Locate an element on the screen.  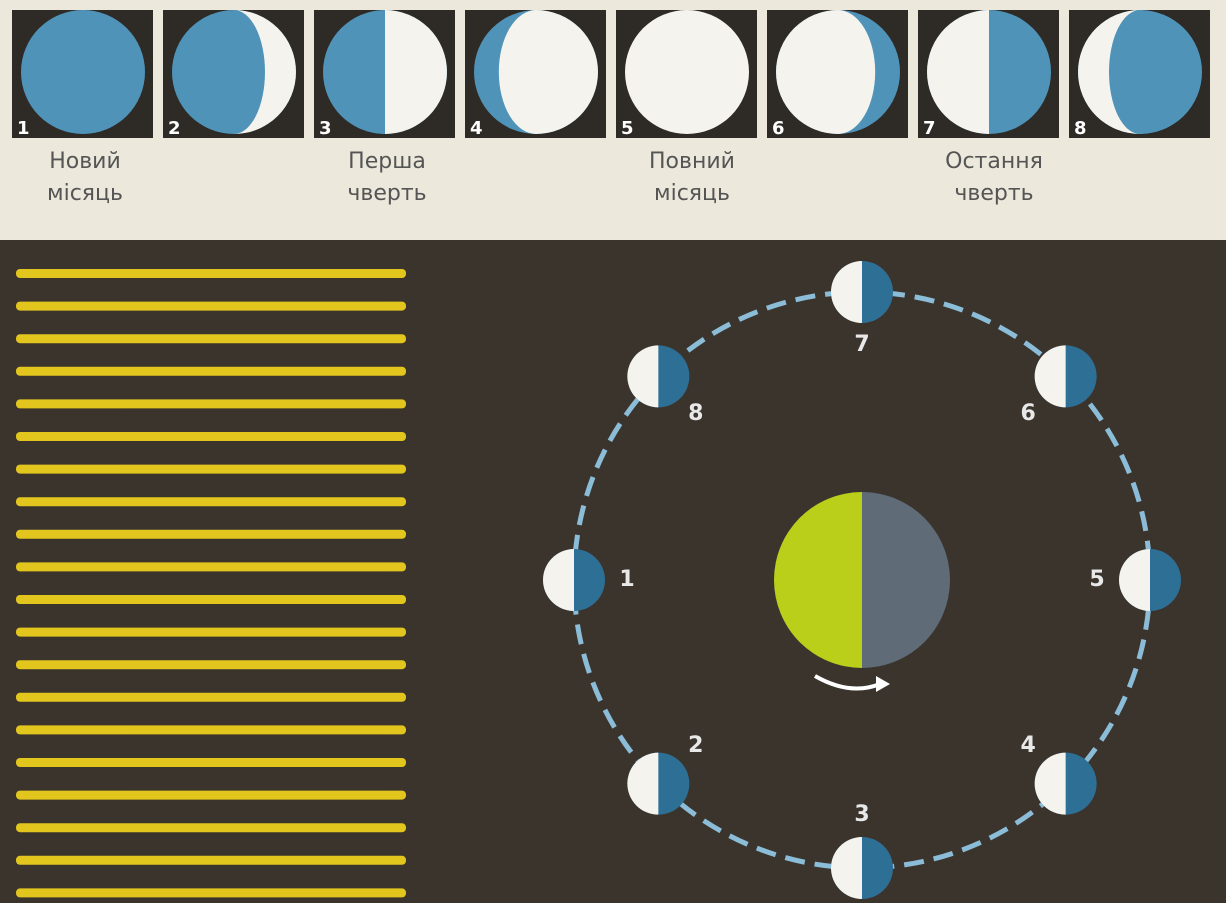
phase-number: 3 is located at coordinates (325, 128).